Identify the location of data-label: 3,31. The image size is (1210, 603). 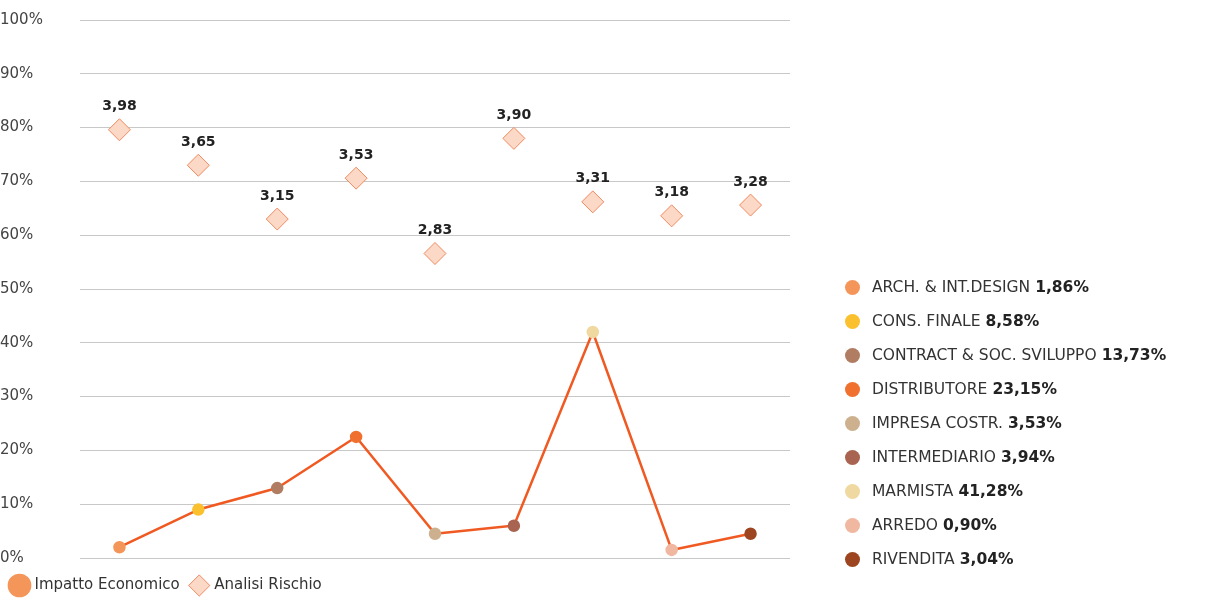
(593, 177).